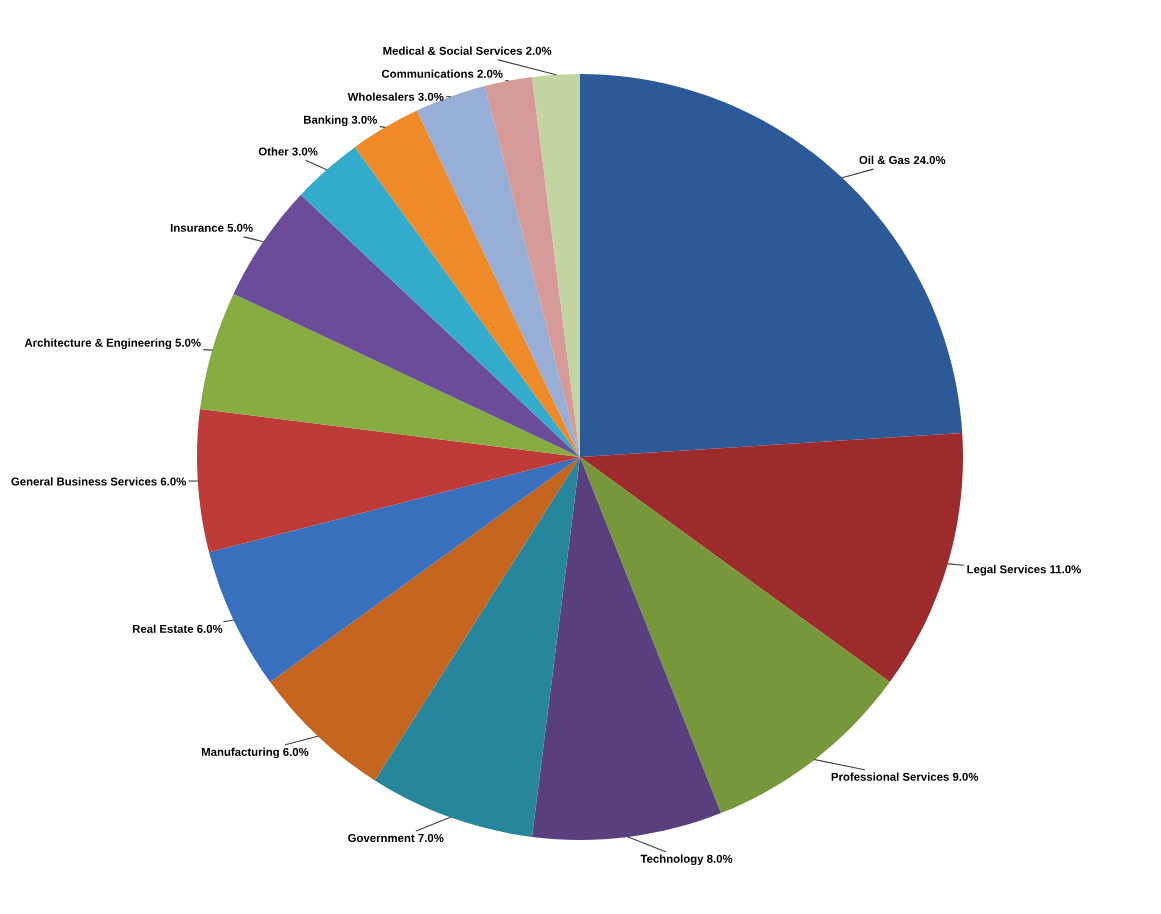  What do you see at coordinates (686, 860) in the screenshot?
I see `slice-label: Technology 8.0%` at bounding box center [686, 860].